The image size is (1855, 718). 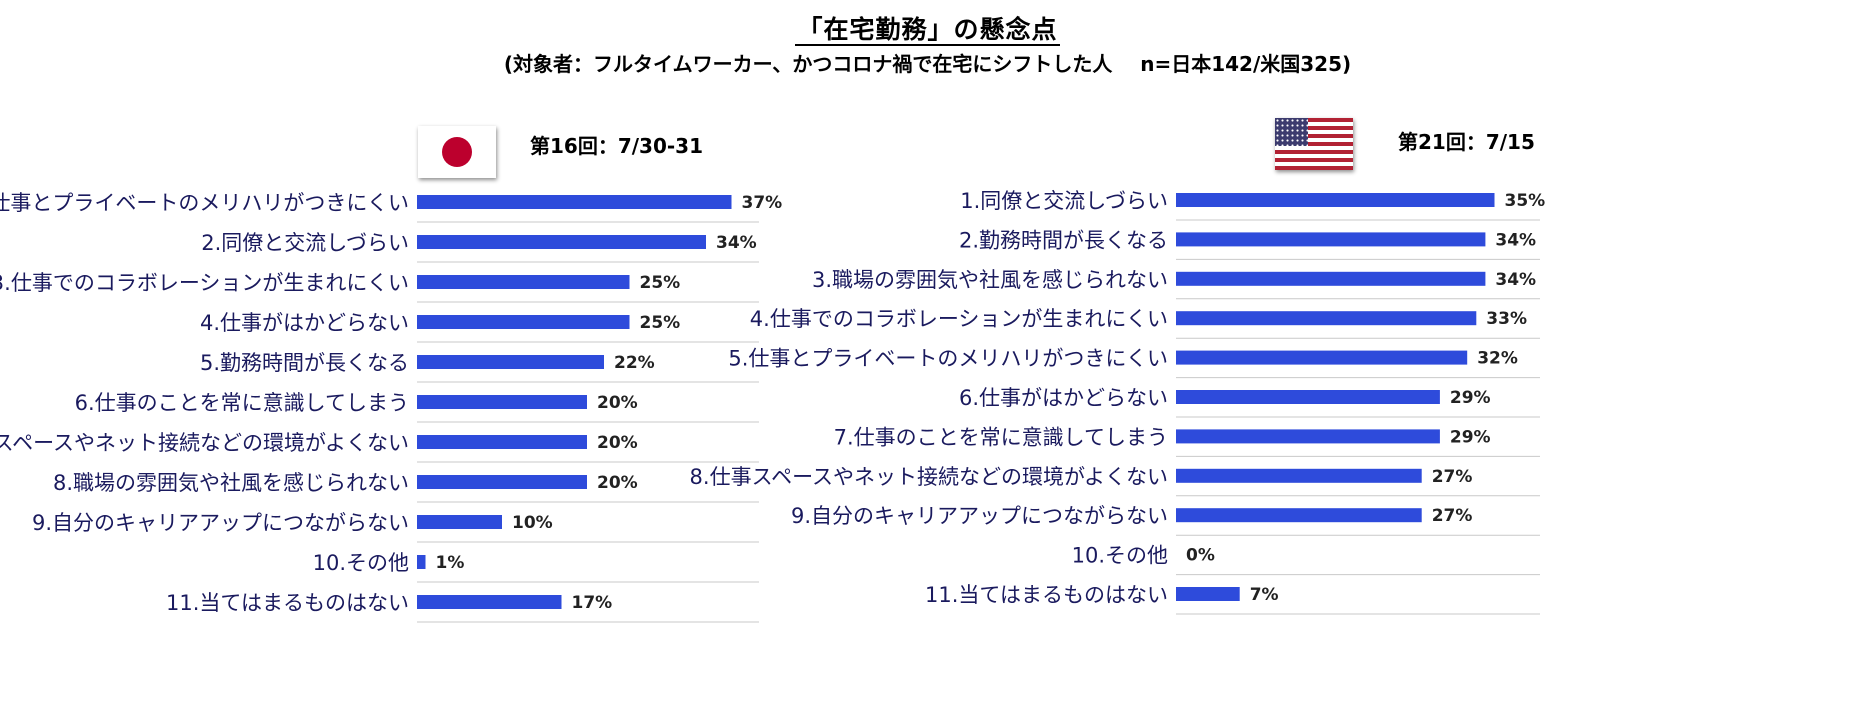 What do you see at coordinates (990, 280) in the screenshot?
I see `us-category-label: 3.職場の雰囲気や社風を感じられない` at bounding box center [990, 280].